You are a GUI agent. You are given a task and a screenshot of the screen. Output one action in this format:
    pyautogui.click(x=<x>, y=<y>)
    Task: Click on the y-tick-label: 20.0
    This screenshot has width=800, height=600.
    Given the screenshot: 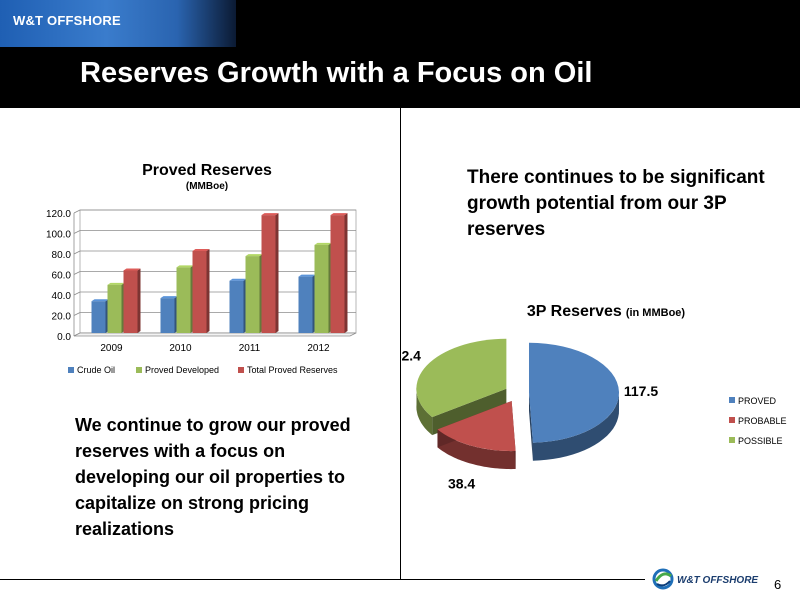 What is the action you would take?
    pyautogui.click(x=62, y=317)
    